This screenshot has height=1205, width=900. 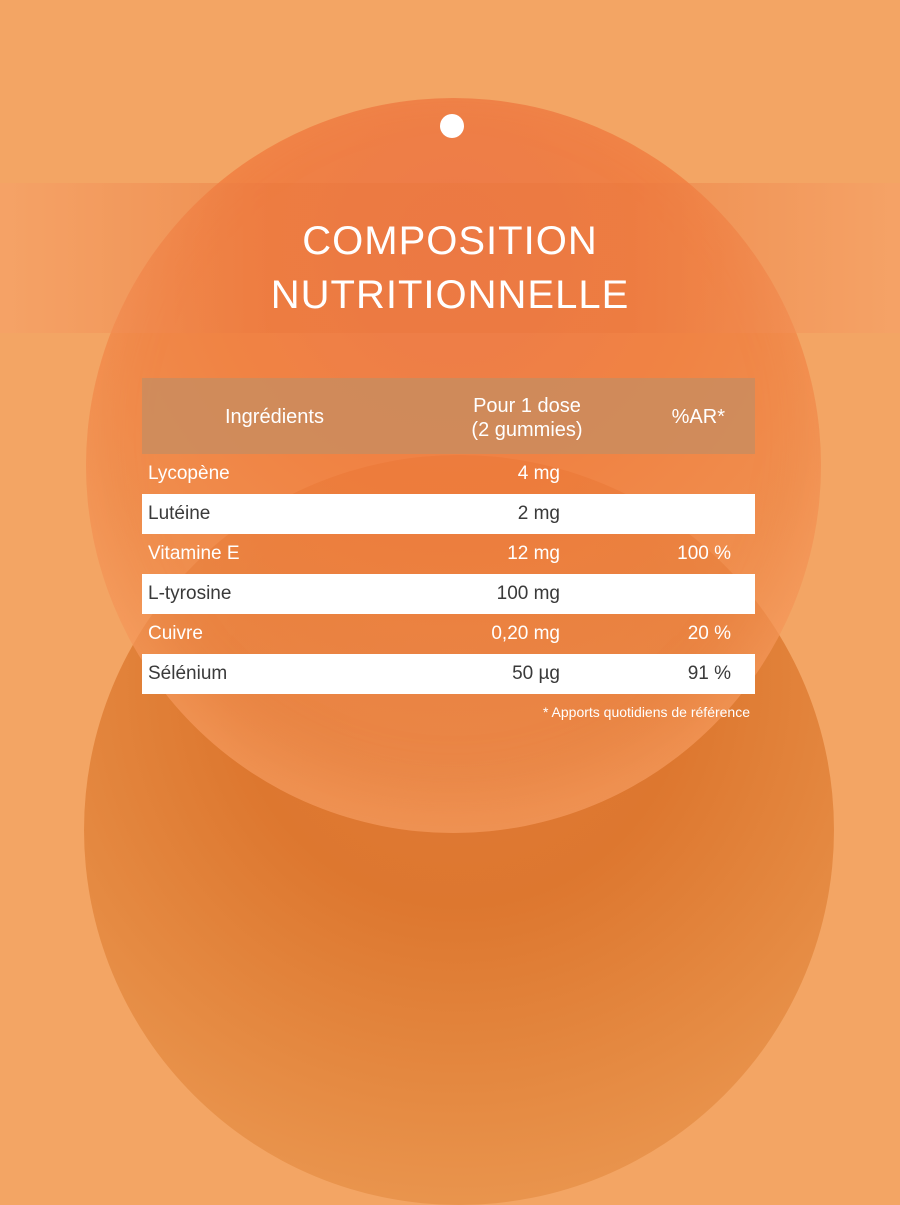 What do you see at coordinates (538, 473) in the screenshot?
I see `row-dose: 4 mg` at bounding box center [538, 473].